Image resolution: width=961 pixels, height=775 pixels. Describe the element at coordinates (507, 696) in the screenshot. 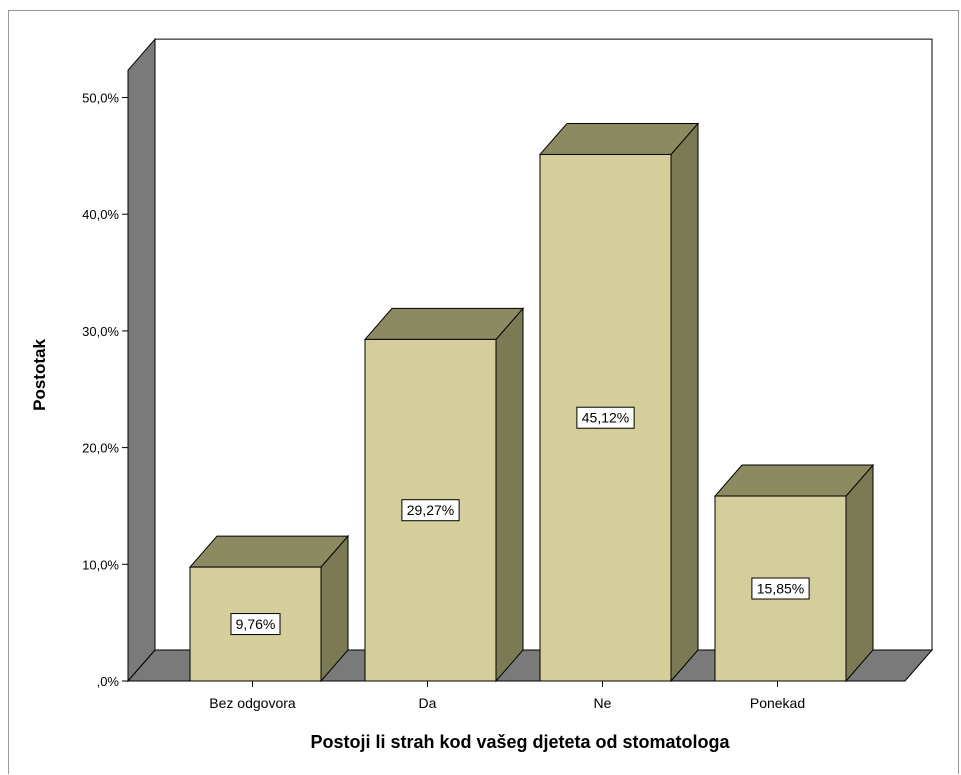

I see `x-axis-ticks: Bez odgovora Da Ne Ponekad` at that location.